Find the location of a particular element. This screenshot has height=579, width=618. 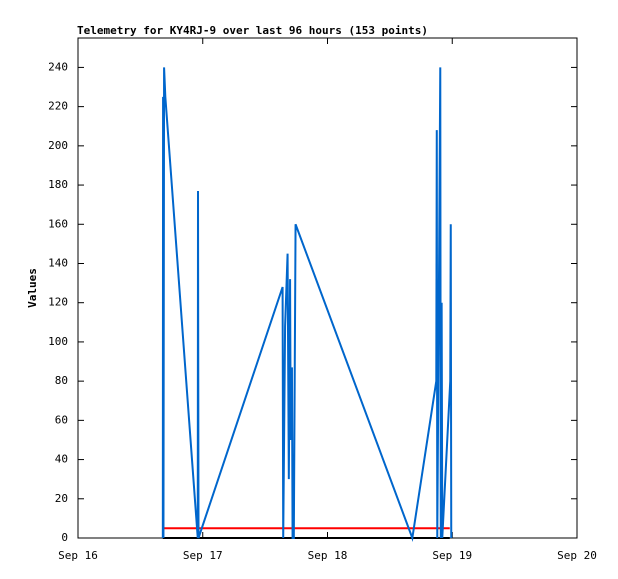

y-tick-label: 100 is located at coordinates (58, 341).